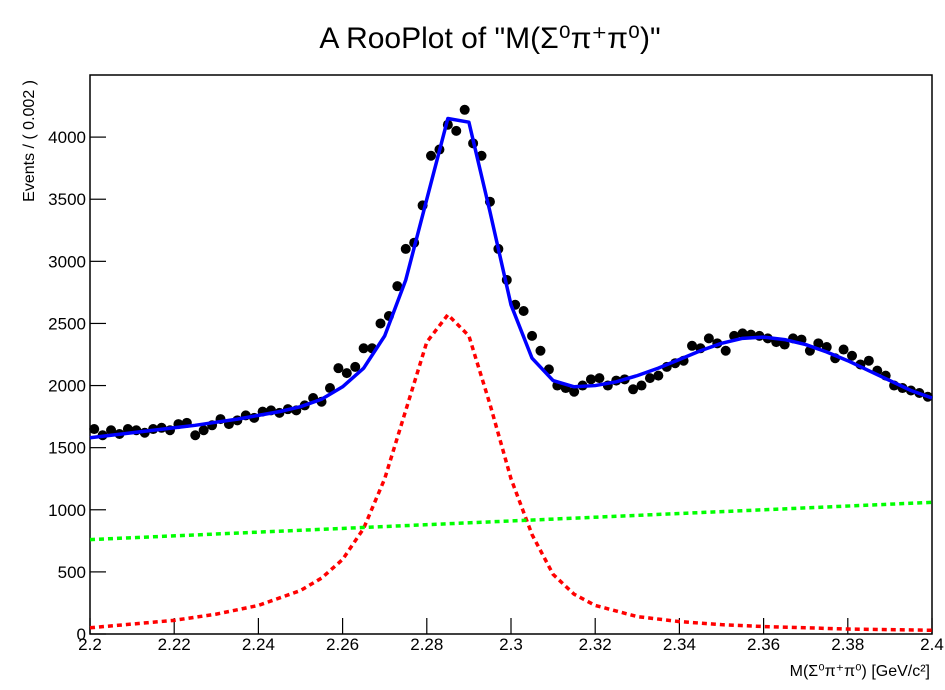  I want to click on y-tick-label: 3500, so click(67, 199).